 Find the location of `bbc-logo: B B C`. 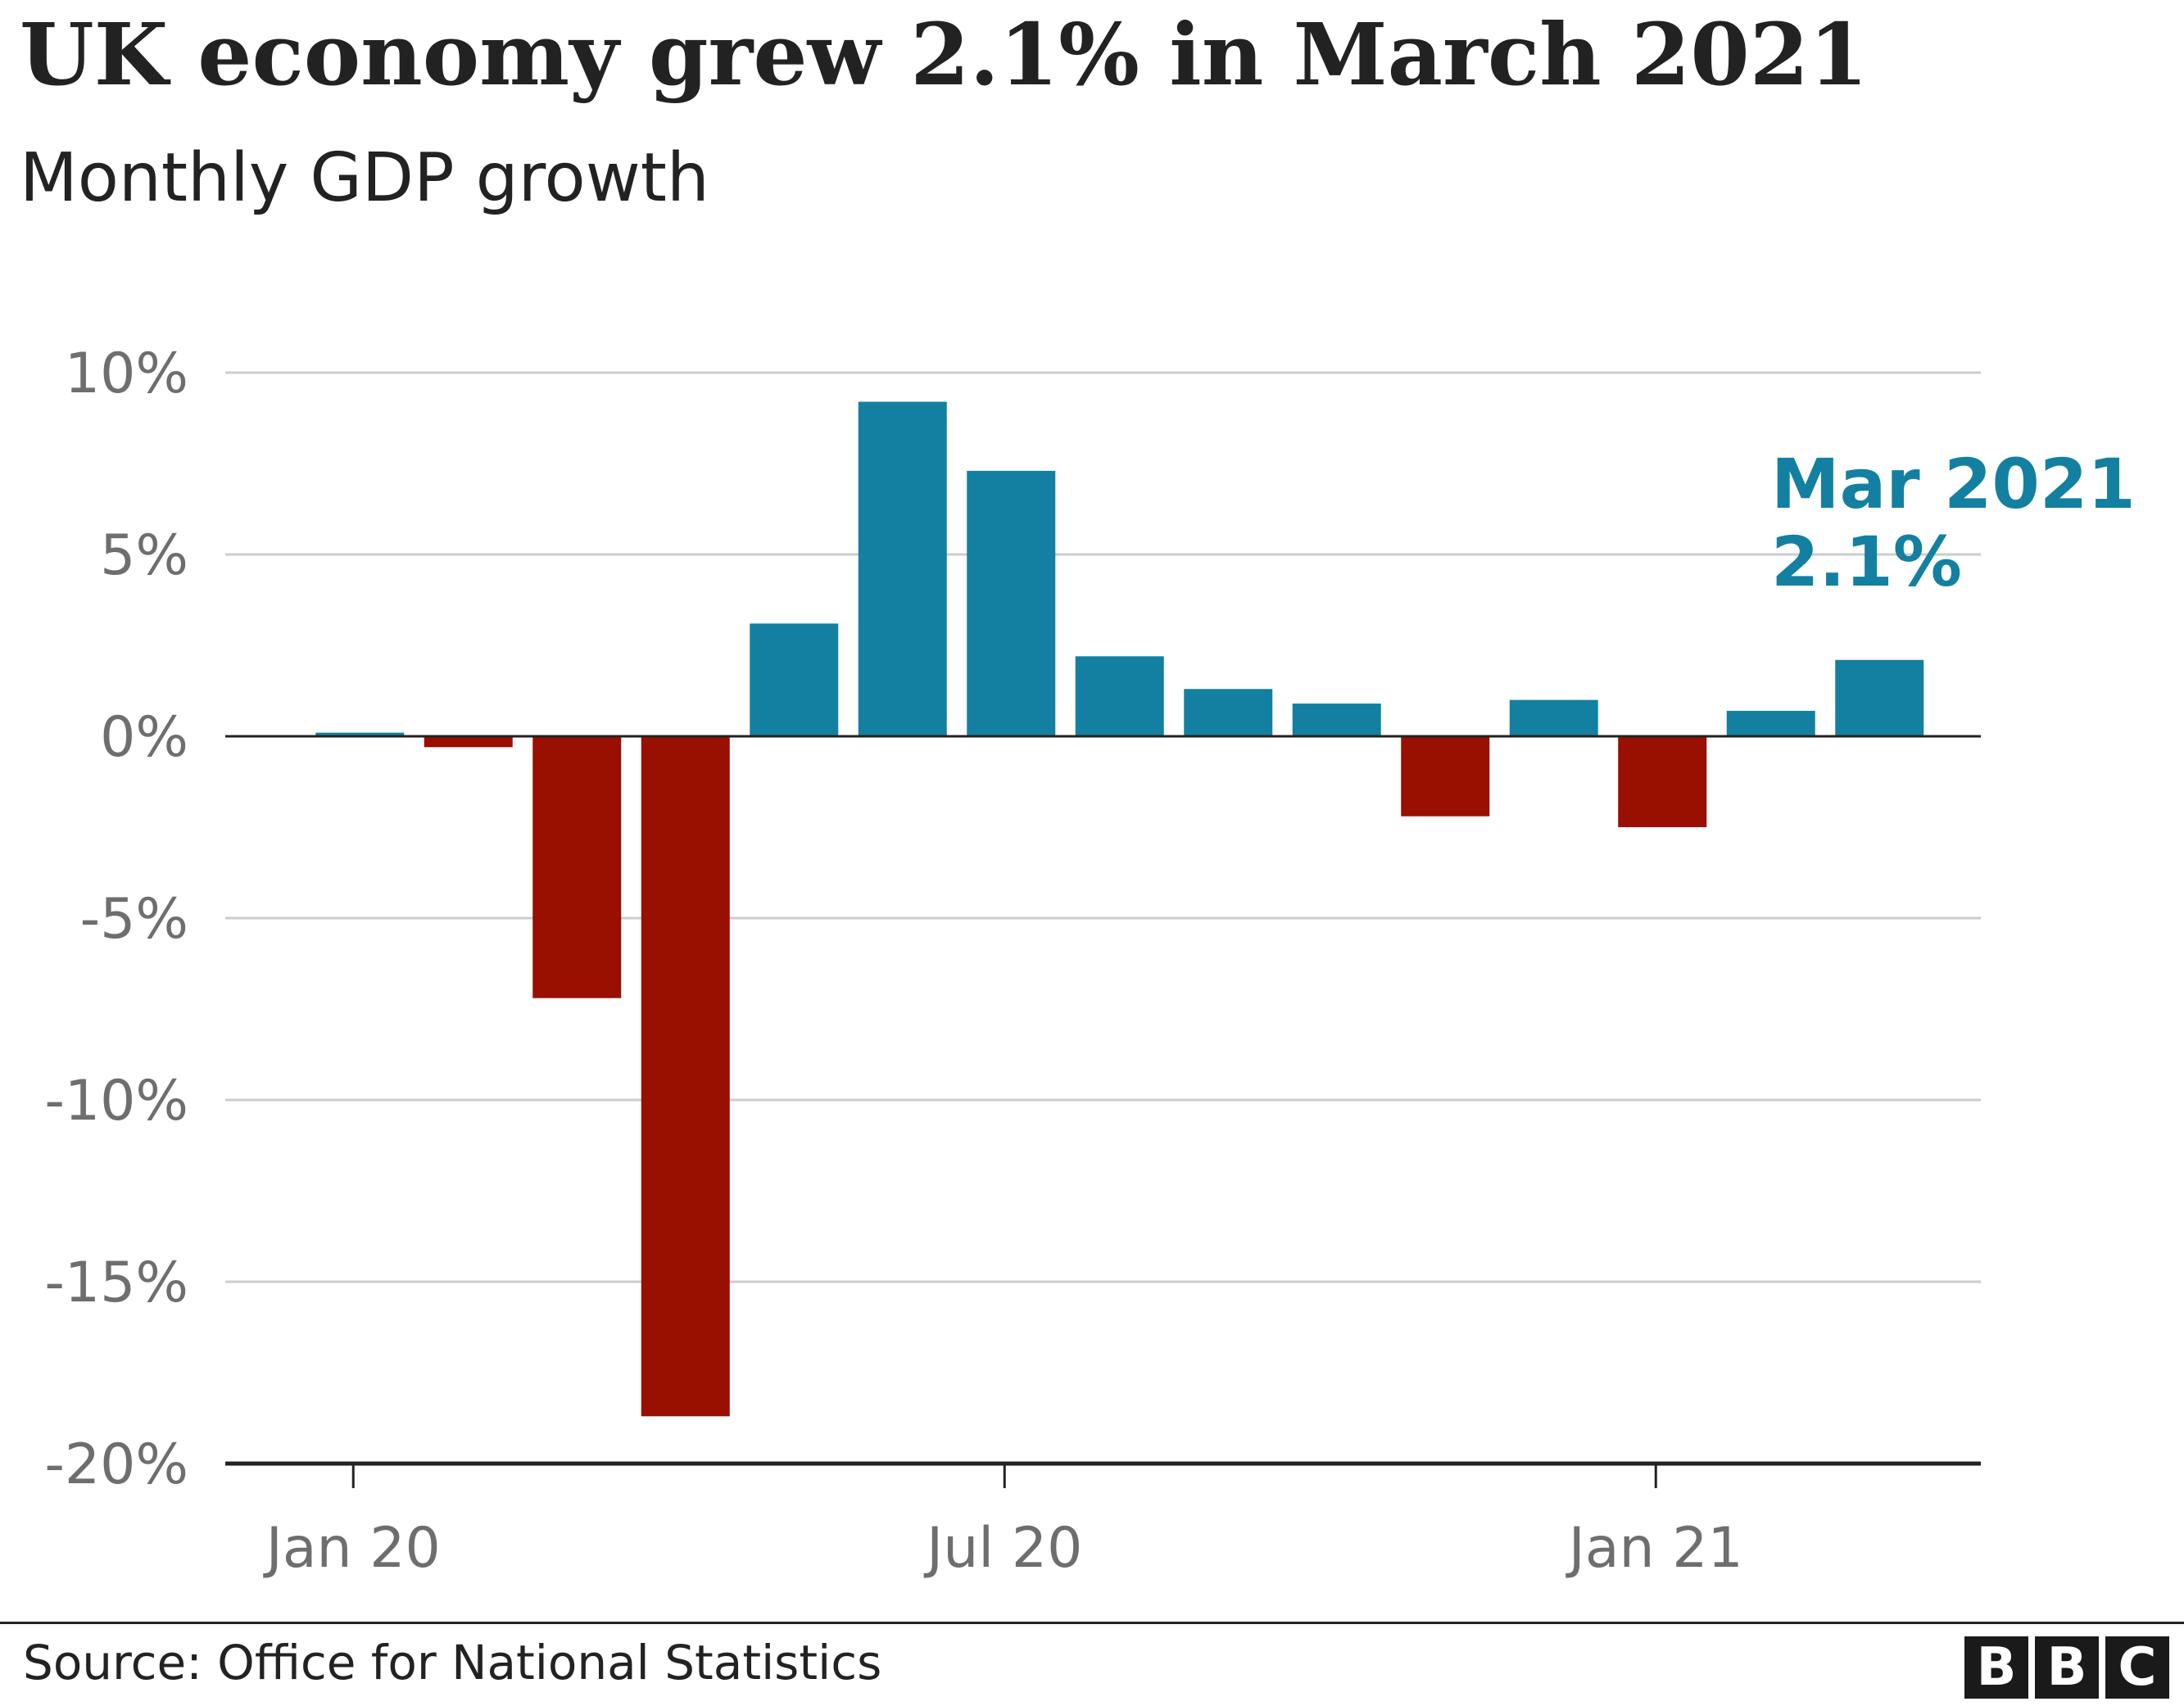

bbc-logo: B B C is located at coordinates (2066, 1667).